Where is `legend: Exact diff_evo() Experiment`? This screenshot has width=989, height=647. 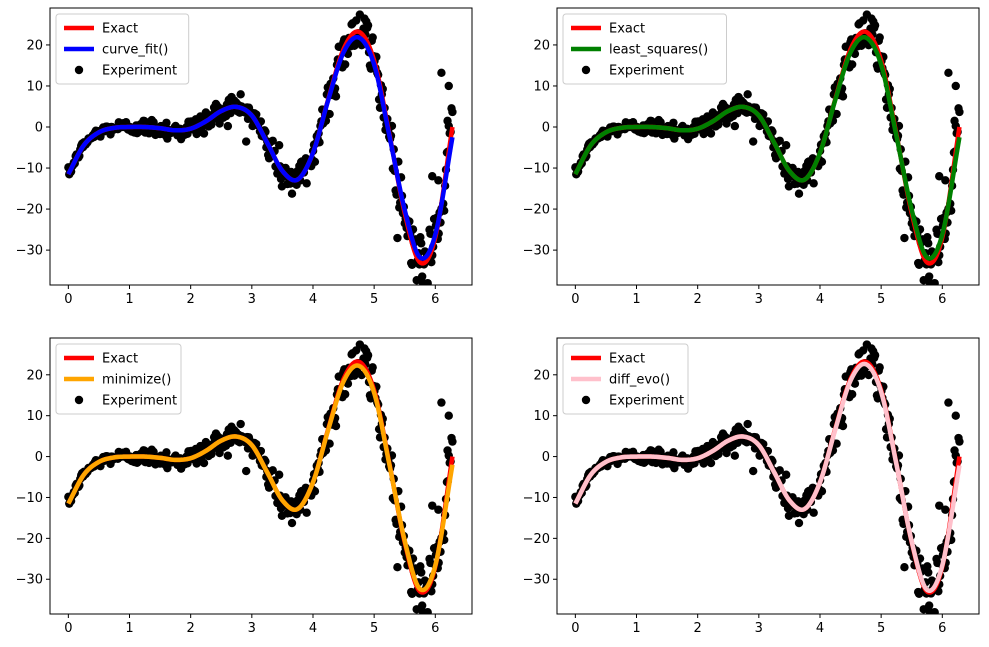
legend: Exact diff_evo() Experiment is located at coordinates (625, 379).